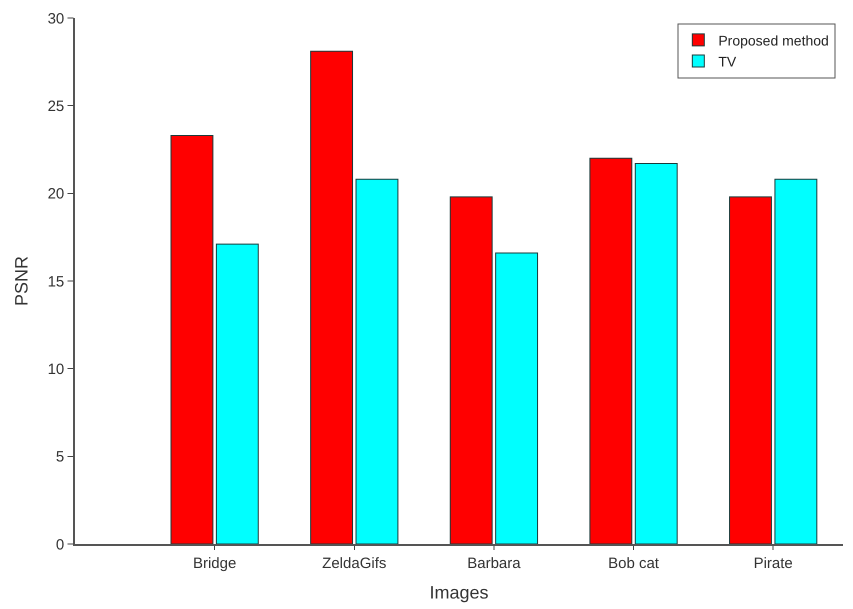  What do you see at coordinates (773, 563) in the screenshot?
I see `x-tick-label: Pirate` at bounding box center [773, 563].